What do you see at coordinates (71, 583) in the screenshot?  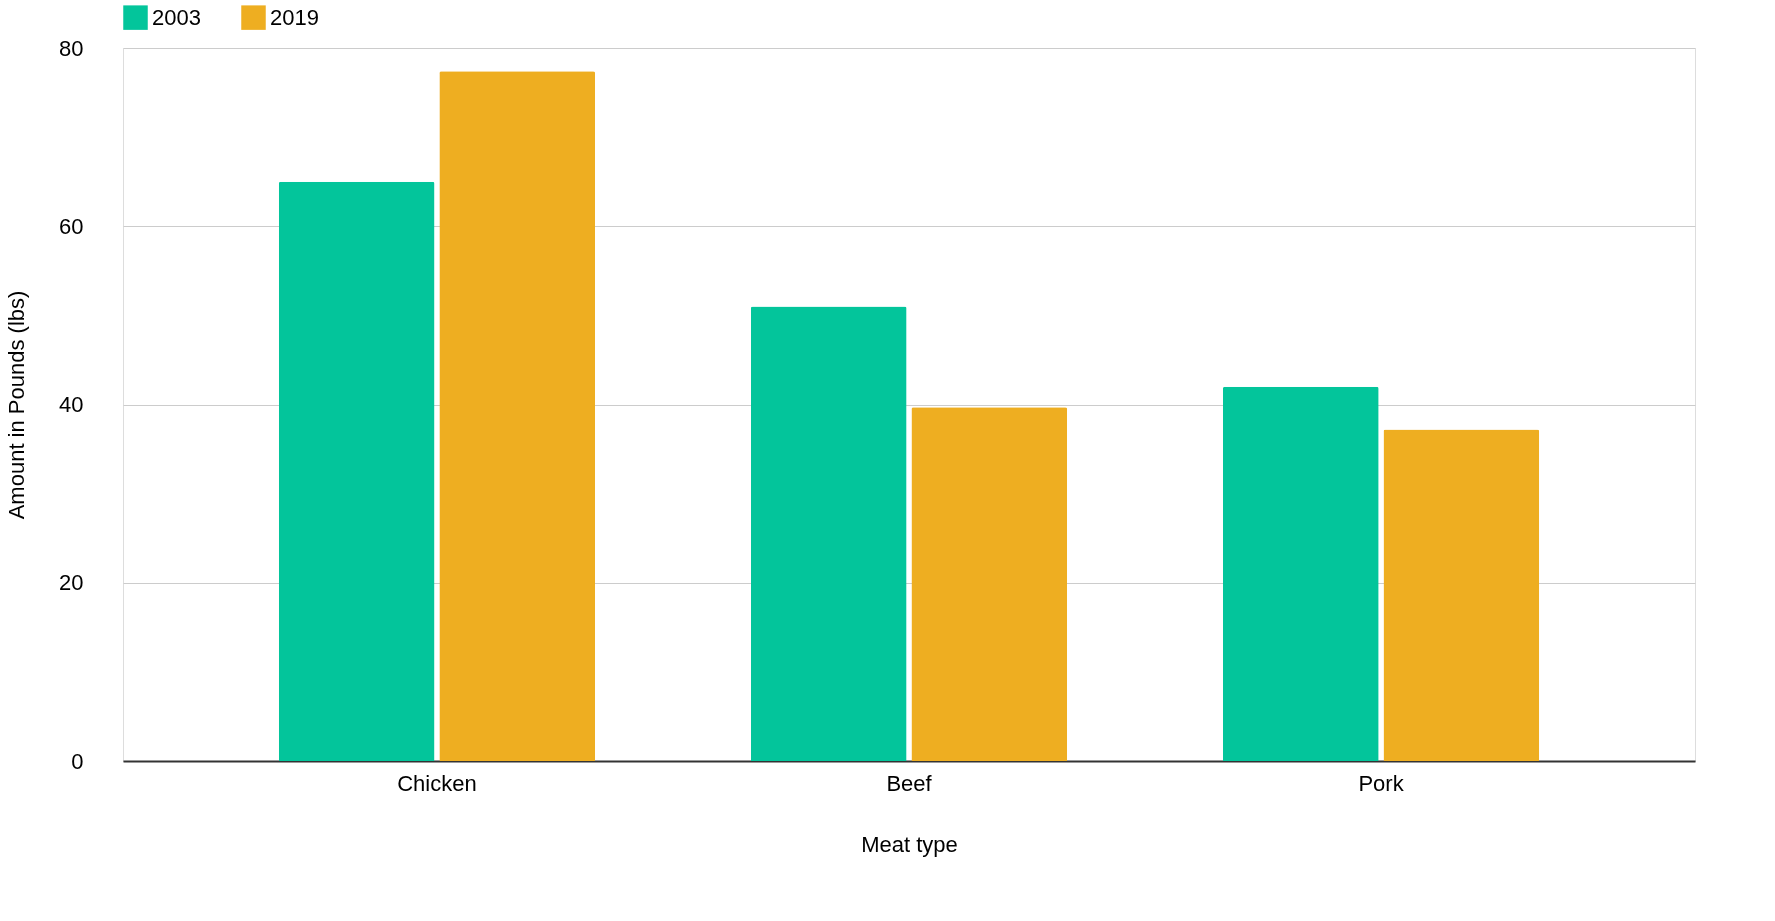 I see `y-tick-label: 20` at bounding box center [71, 583].